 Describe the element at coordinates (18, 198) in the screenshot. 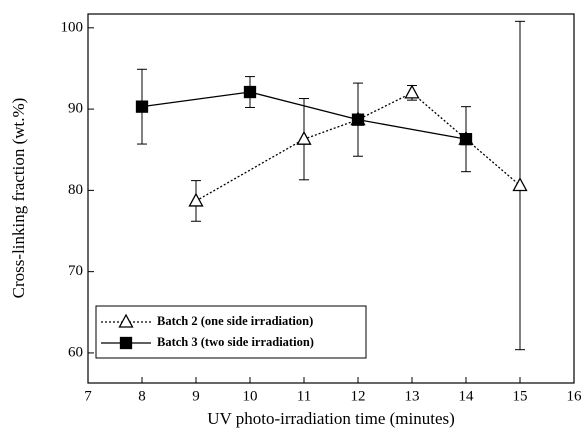

I see `y-axis-label: Cross-linking fraction (wt.%)` at that location.